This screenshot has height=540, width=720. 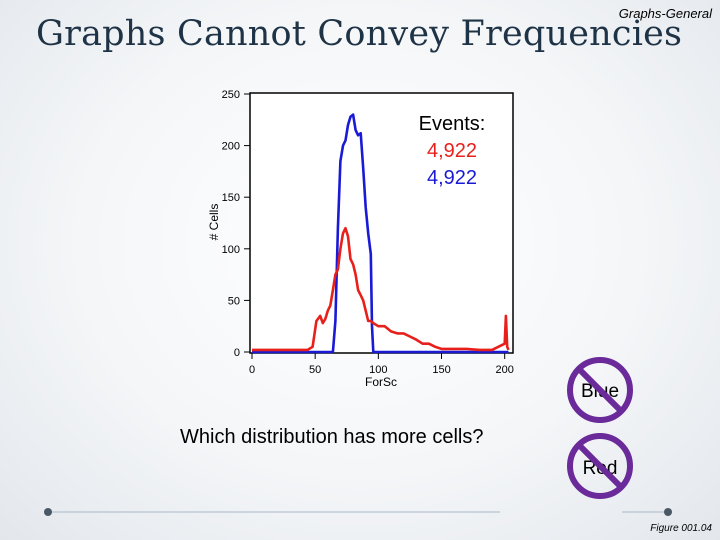 What do you see at coordinates (359, 34) in the screenshot?
I see `slide-title: Graphs Cannot Convey Frequencies` at bounding box center [359, 34].